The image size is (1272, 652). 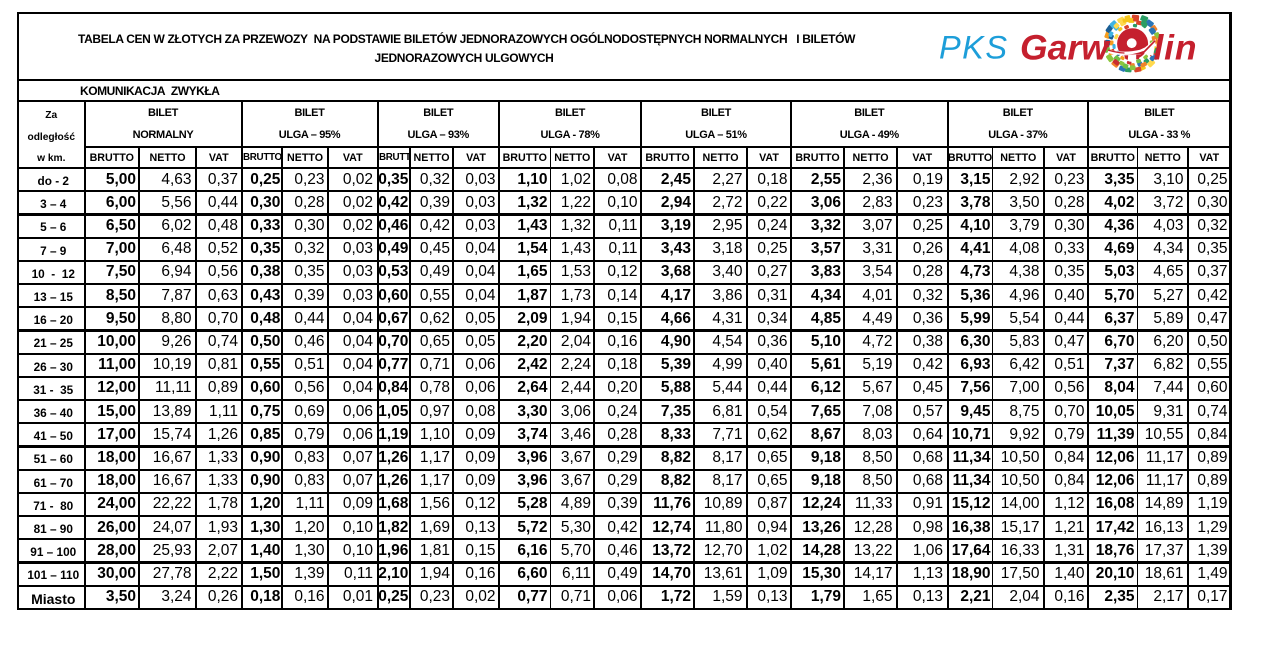 What do you see at coordinates (974, 48) in the screenshot?
I see `svg-text: PKS` at bounding box center [974, 48].